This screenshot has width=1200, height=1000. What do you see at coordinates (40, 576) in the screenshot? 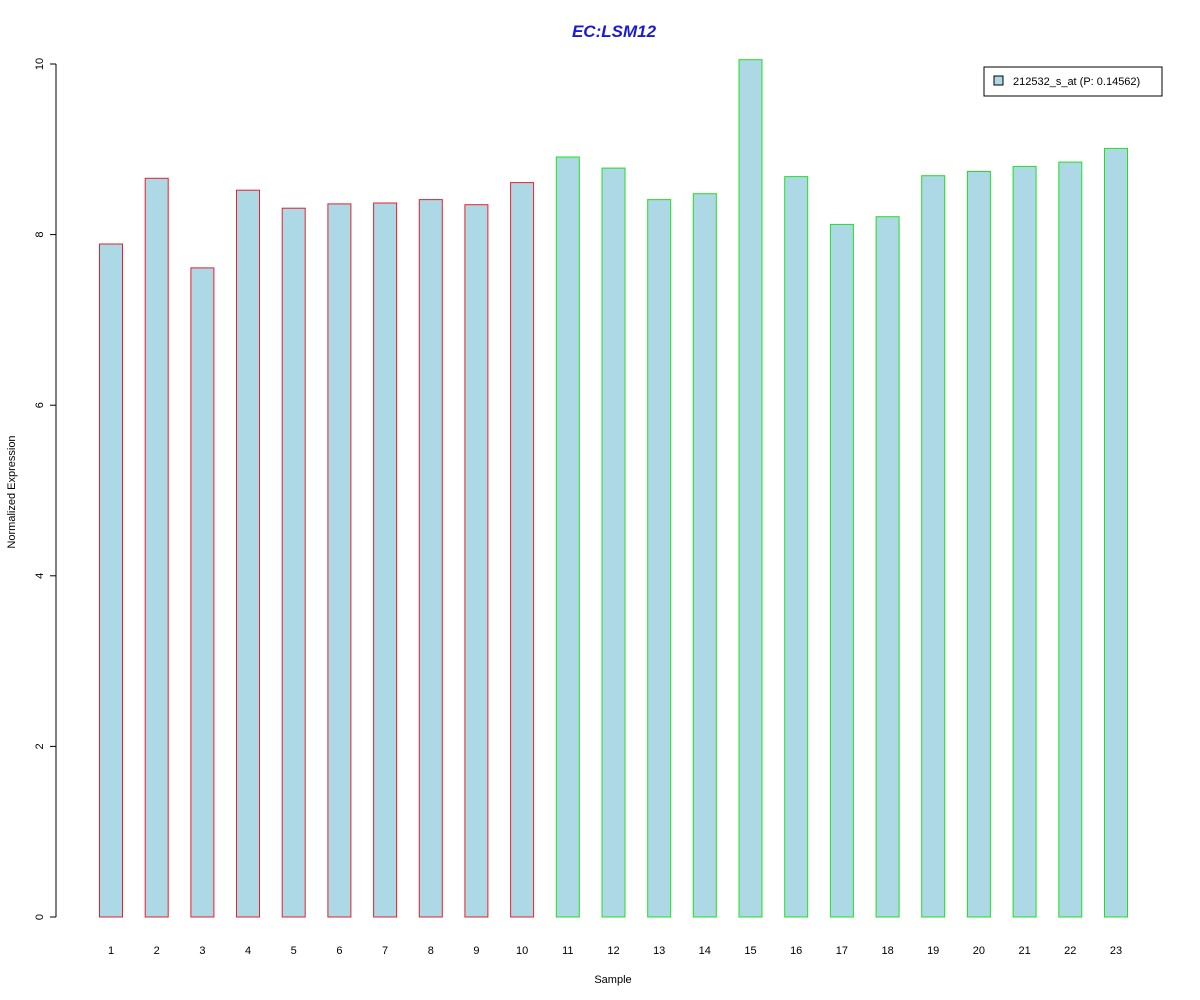
I see `y-axis-tick-label: 4` at bounding box center [40, 576].